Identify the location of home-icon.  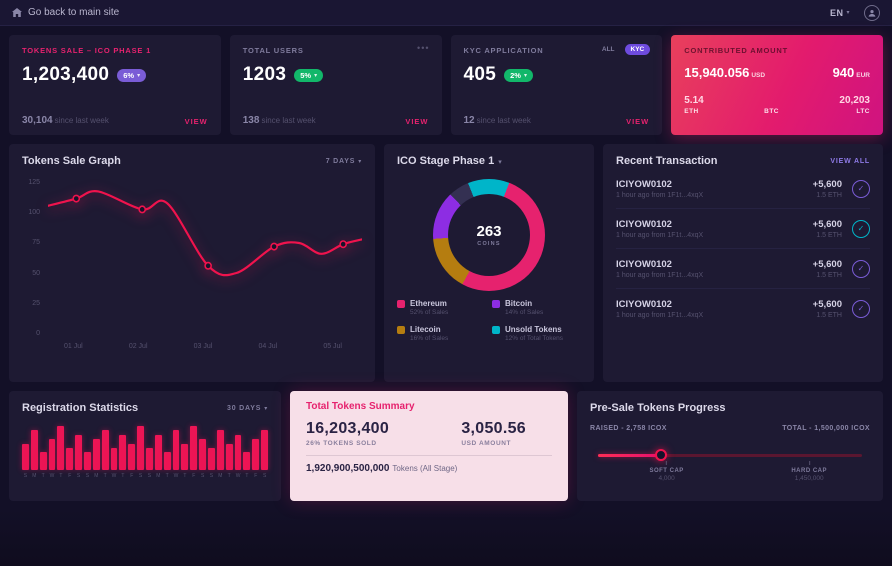
(17, 12).